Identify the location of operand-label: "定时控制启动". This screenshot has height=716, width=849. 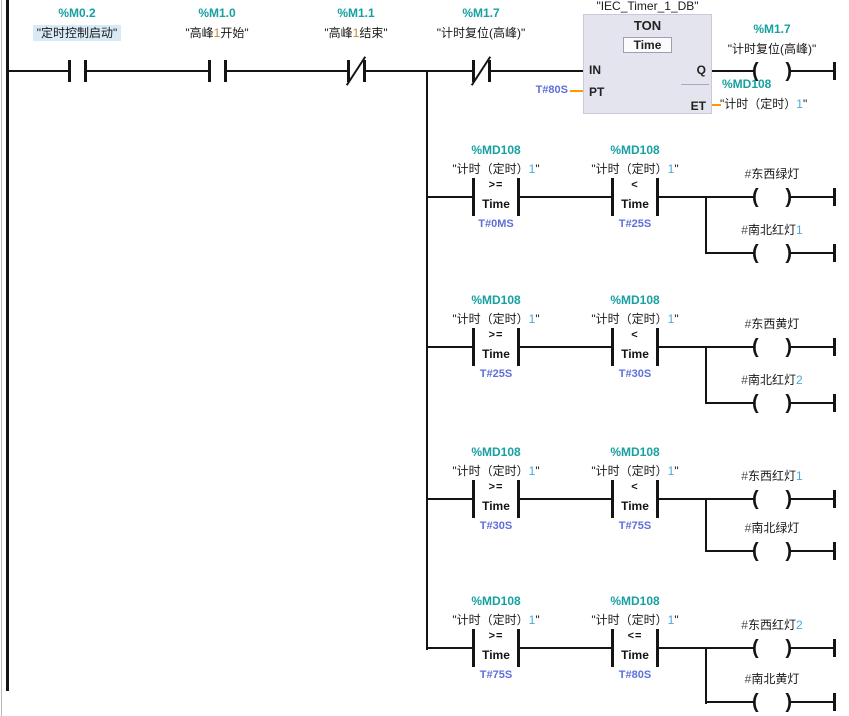
(77, 32).